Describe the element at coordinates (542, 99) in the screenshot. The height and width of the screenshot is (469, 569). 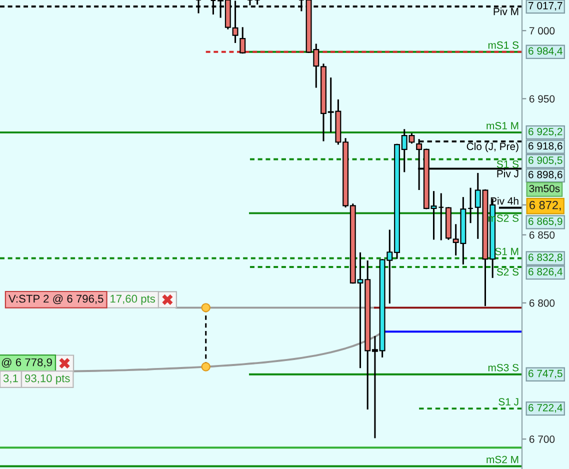
I see `y-tick-label: 6 950` at that location.